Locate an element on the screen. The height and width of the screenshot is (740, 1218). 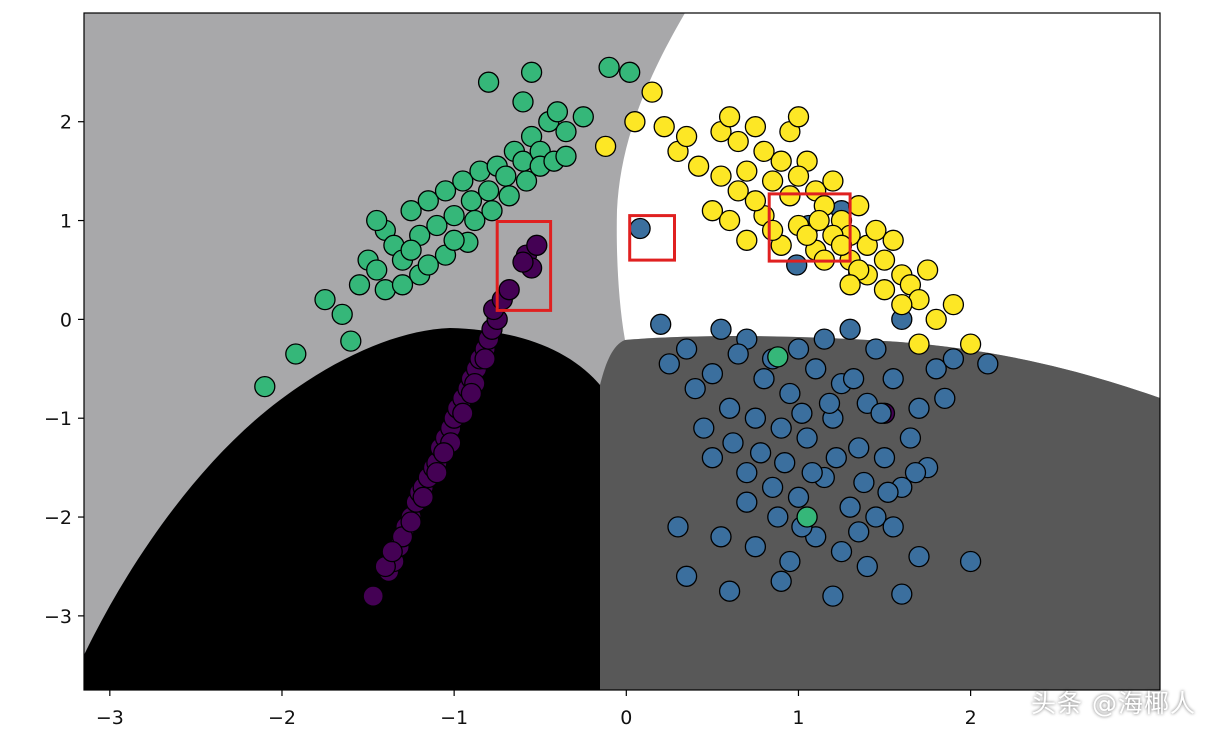
y-tick-label: 0 is located at coordinates (66, 320).